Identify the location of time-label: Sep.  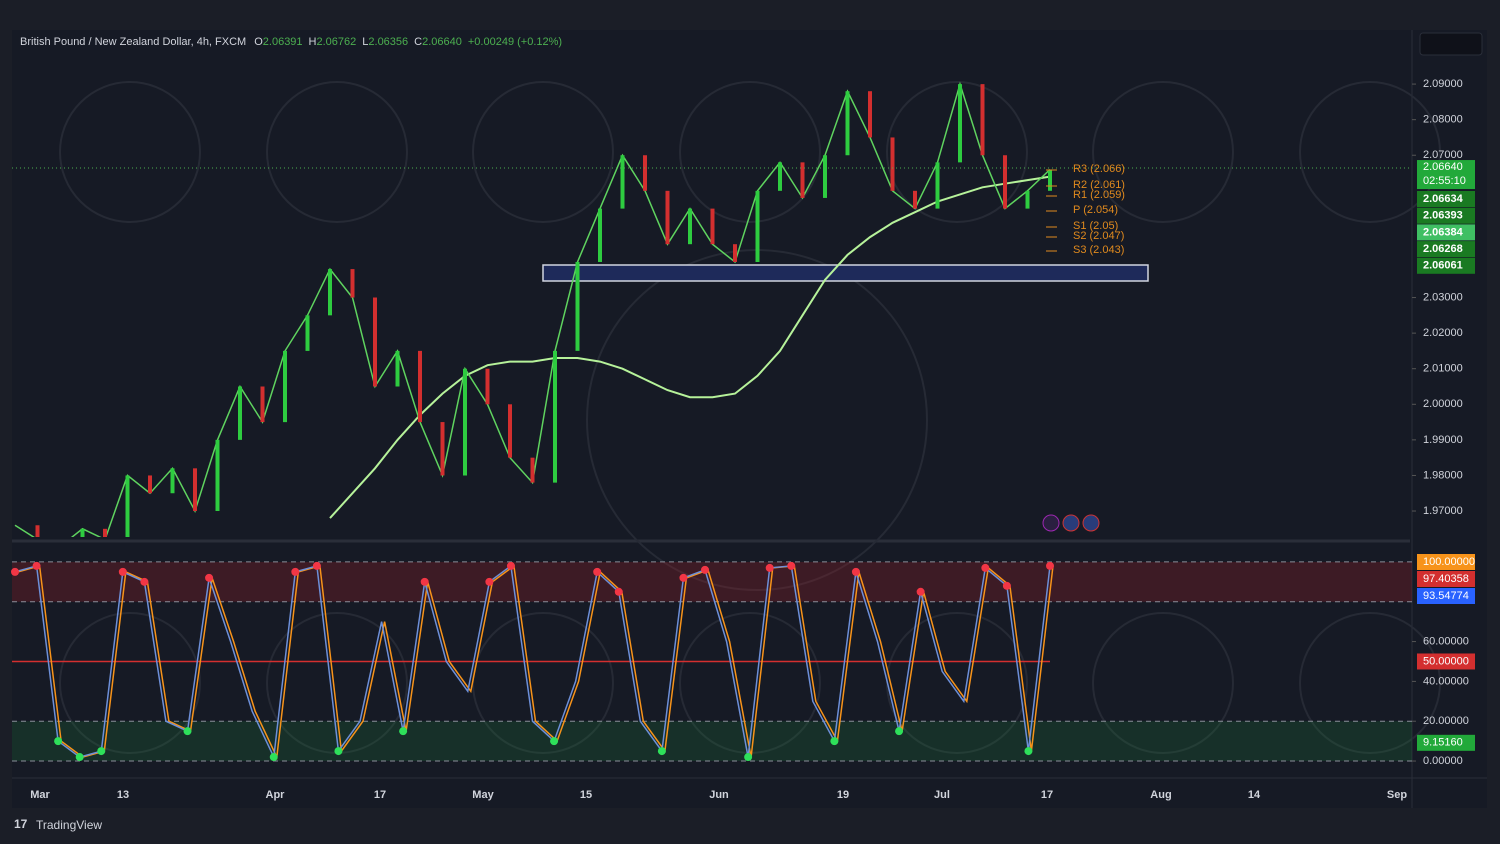
(1397, 795).